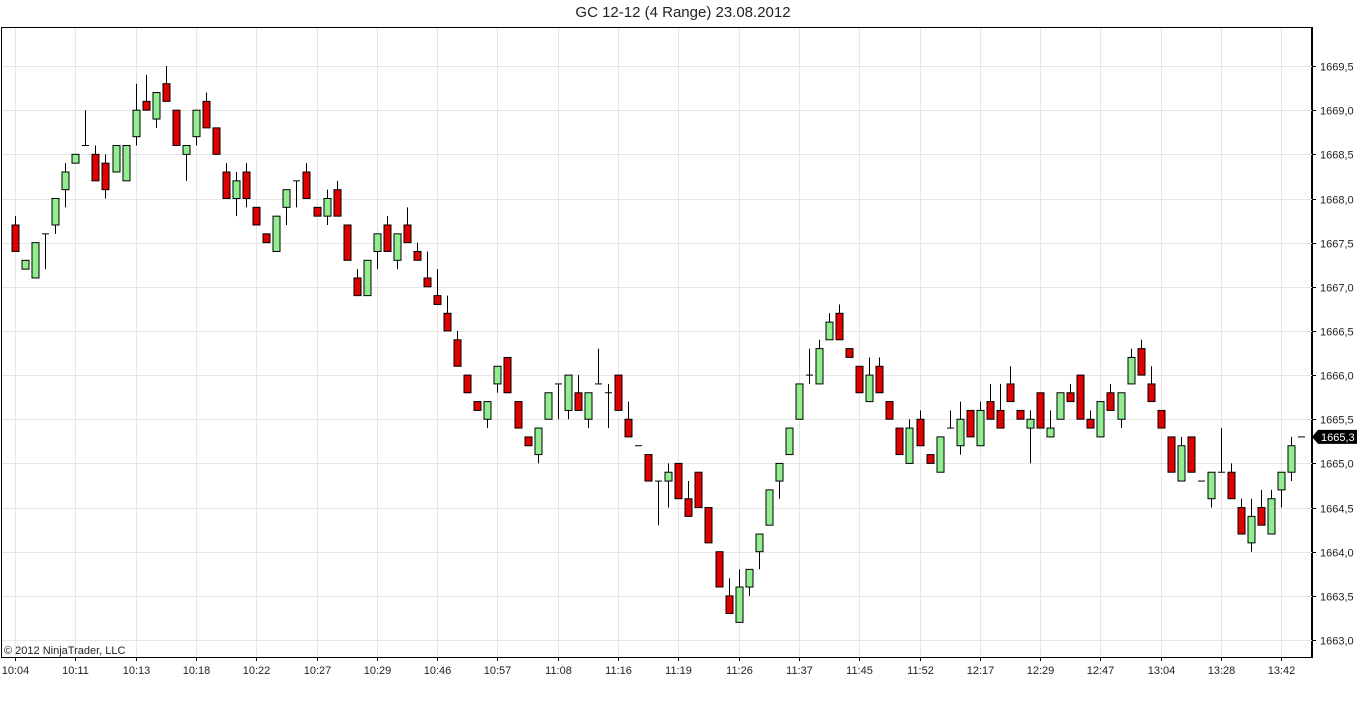 The image size is (1366, 703). I want to click on x-tick-label: 11:16, so click(618, 671).